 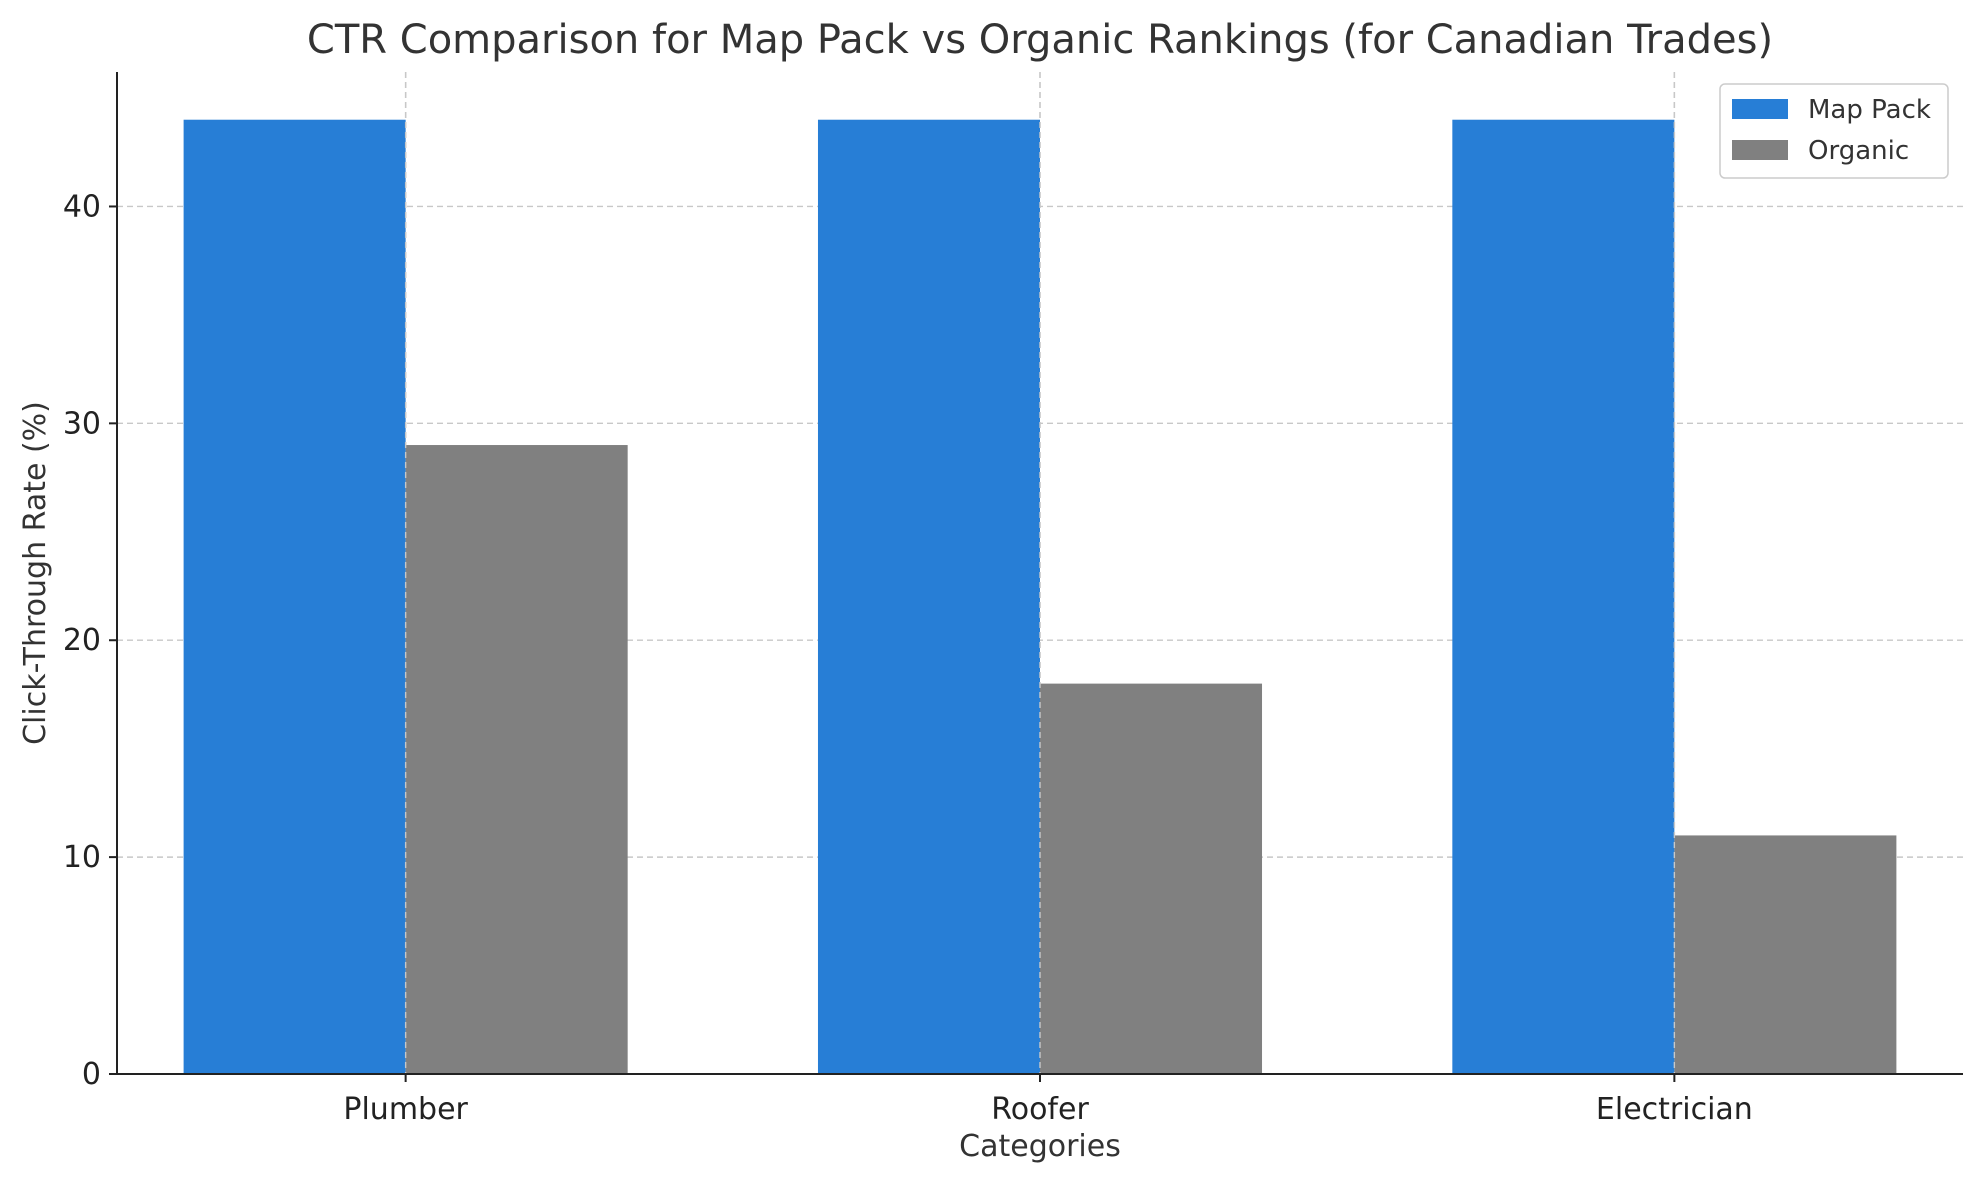 What do you see at coordinates (1040, 1146) in the screenshot?
I see `x-axis-label: Categories` at bounding box center [1040, 1146].